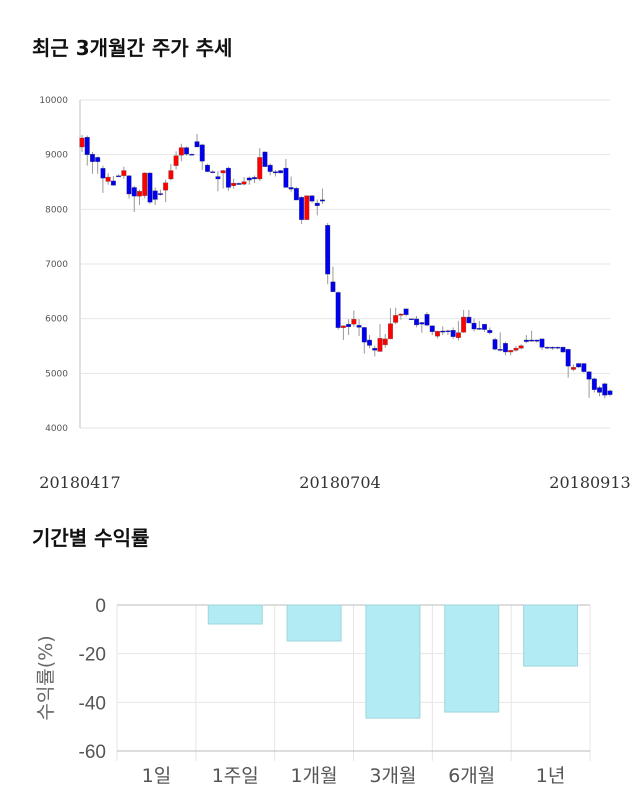  What do you see at coordinates (157, 776) in the screenshot?
I see `x-tick-label: 1일` at bounding box center [157, 776].